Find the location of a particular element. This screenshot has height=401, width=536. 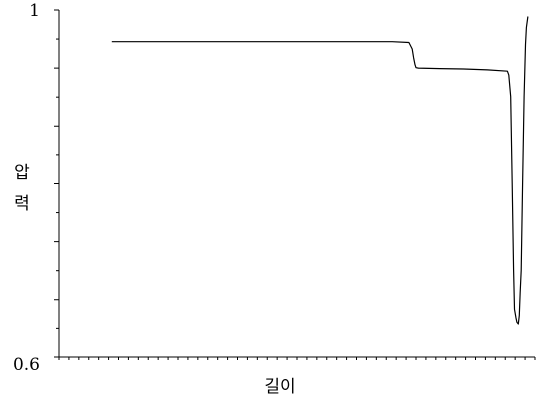

y-tick-label: 0.6 is located at coordinates (26, 365).